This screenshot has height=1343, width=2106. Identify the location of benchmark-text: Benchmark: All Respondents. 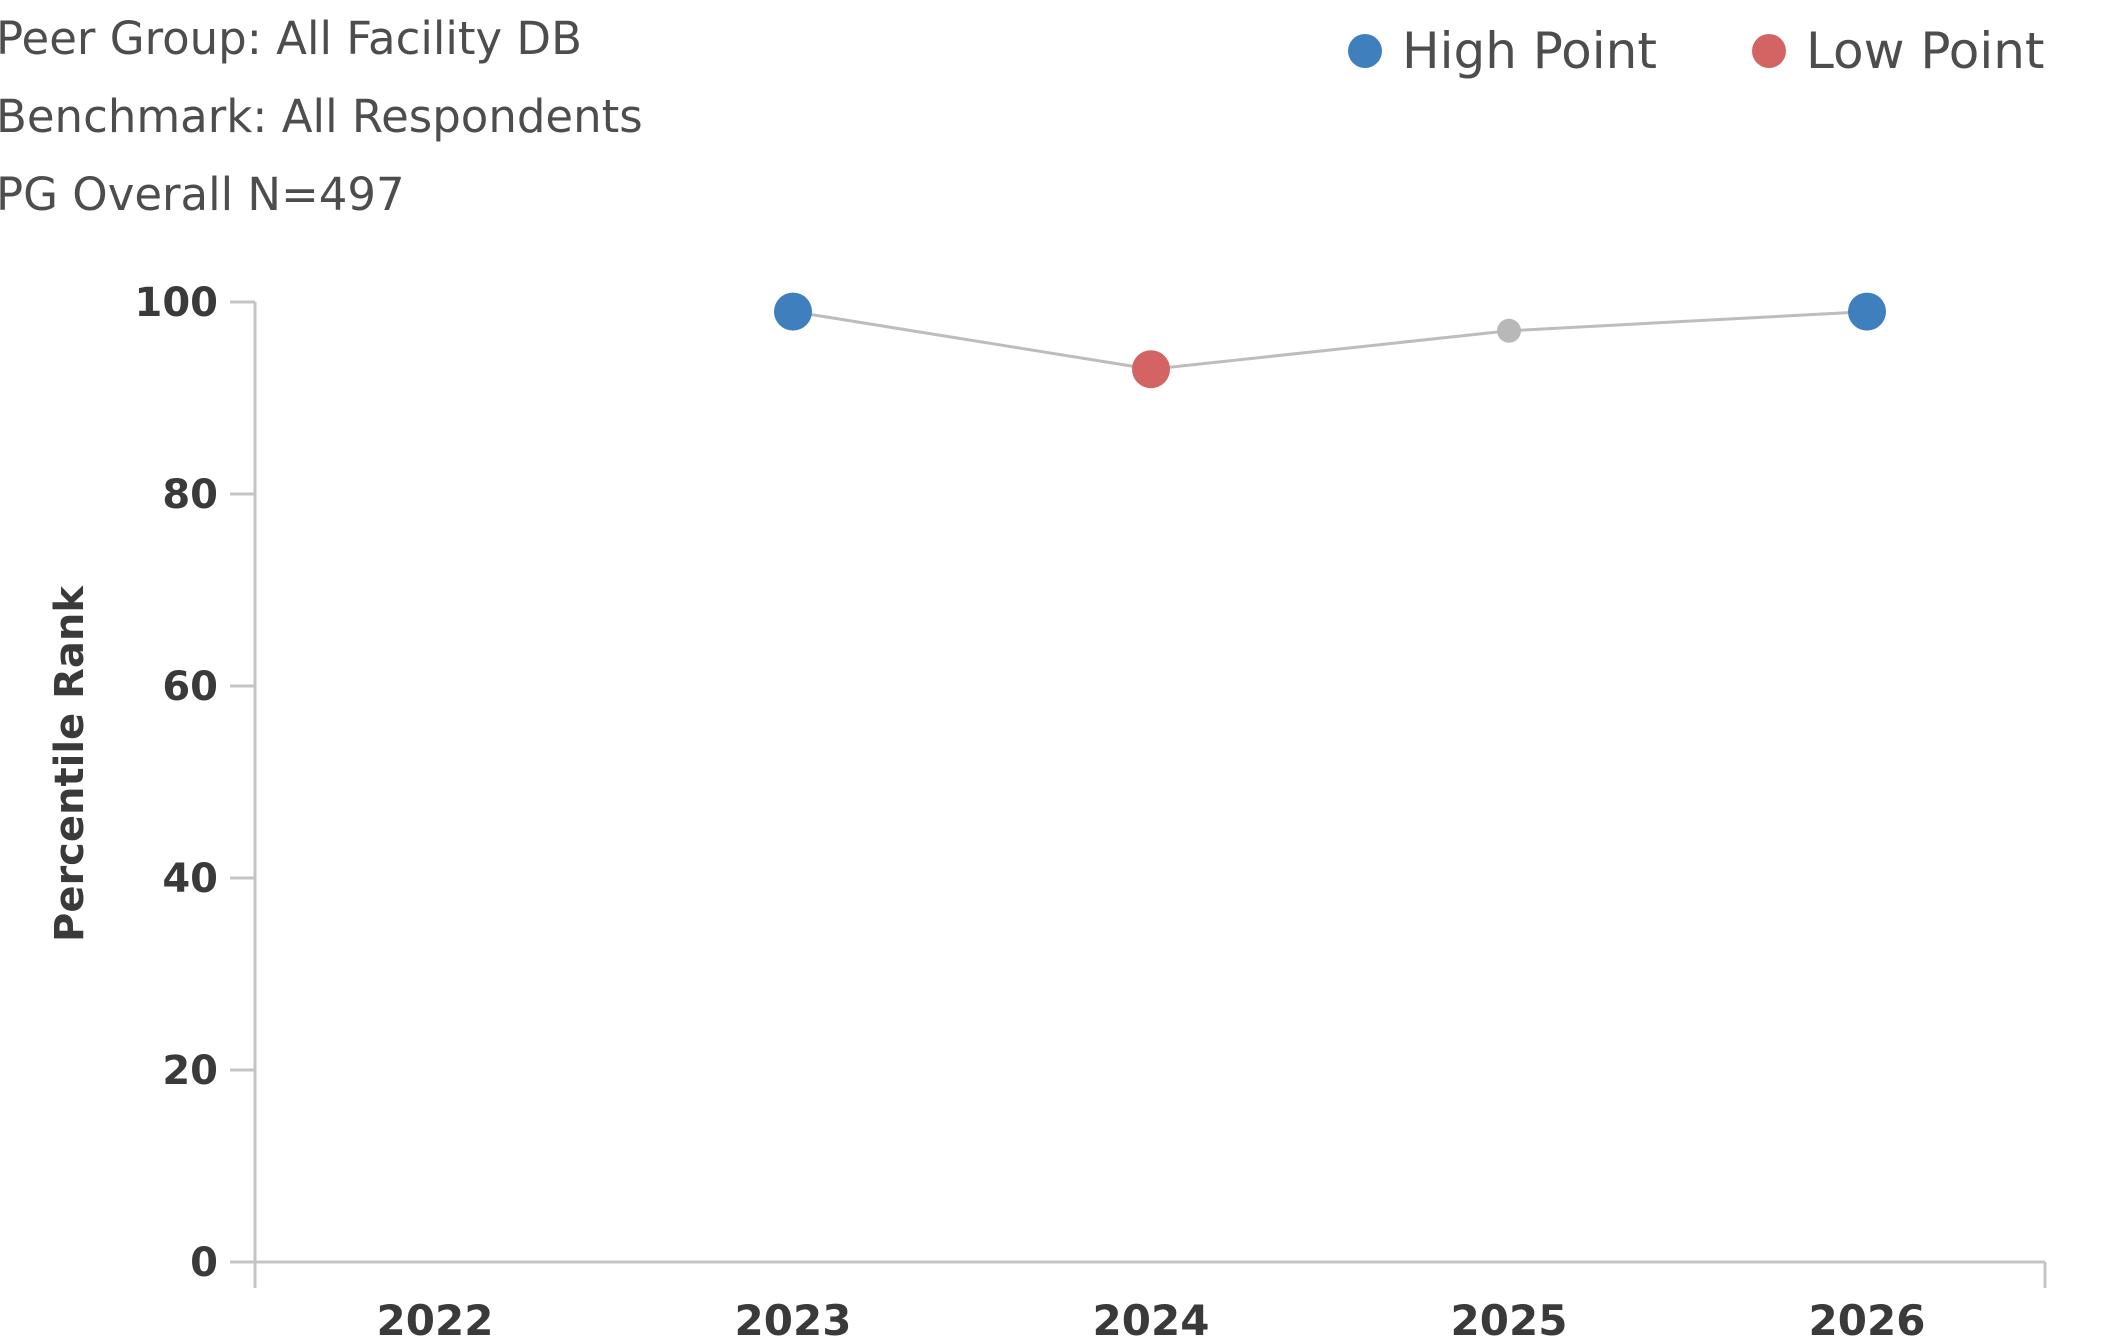
(321, 116).